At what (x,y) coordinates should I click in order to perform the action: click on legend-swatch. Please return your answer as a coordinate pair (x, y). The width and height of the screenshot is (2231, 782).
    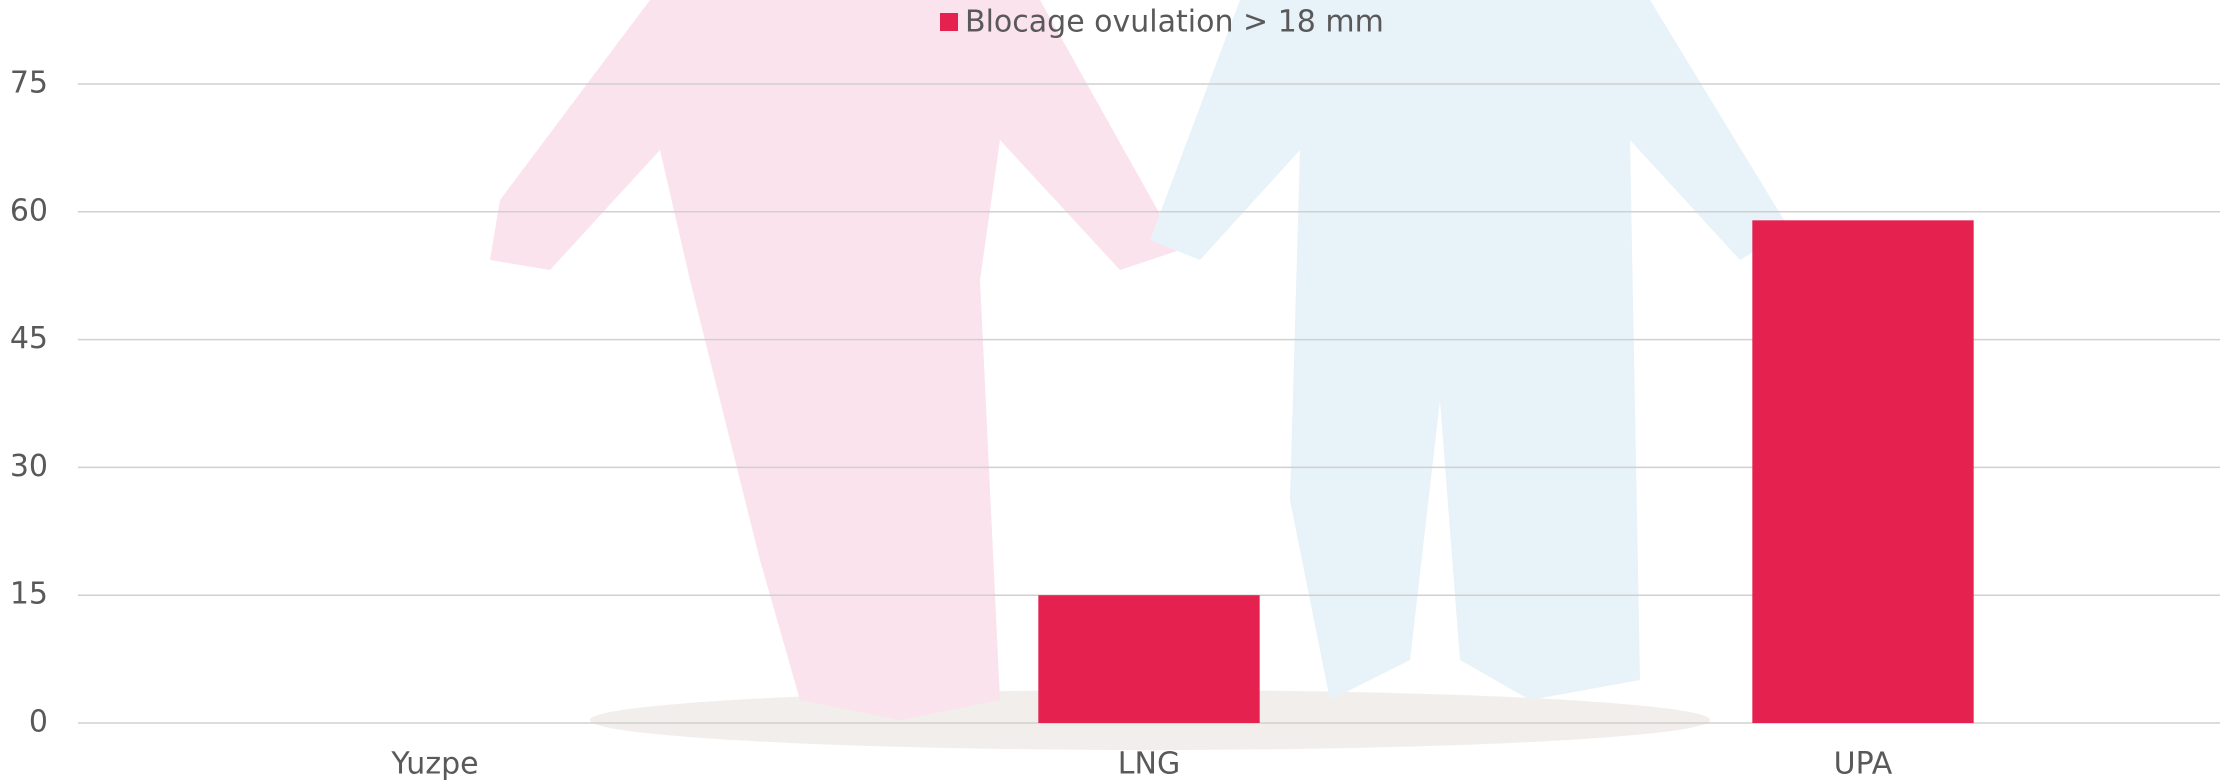
    Looking at the image, I should click on (949, 22).